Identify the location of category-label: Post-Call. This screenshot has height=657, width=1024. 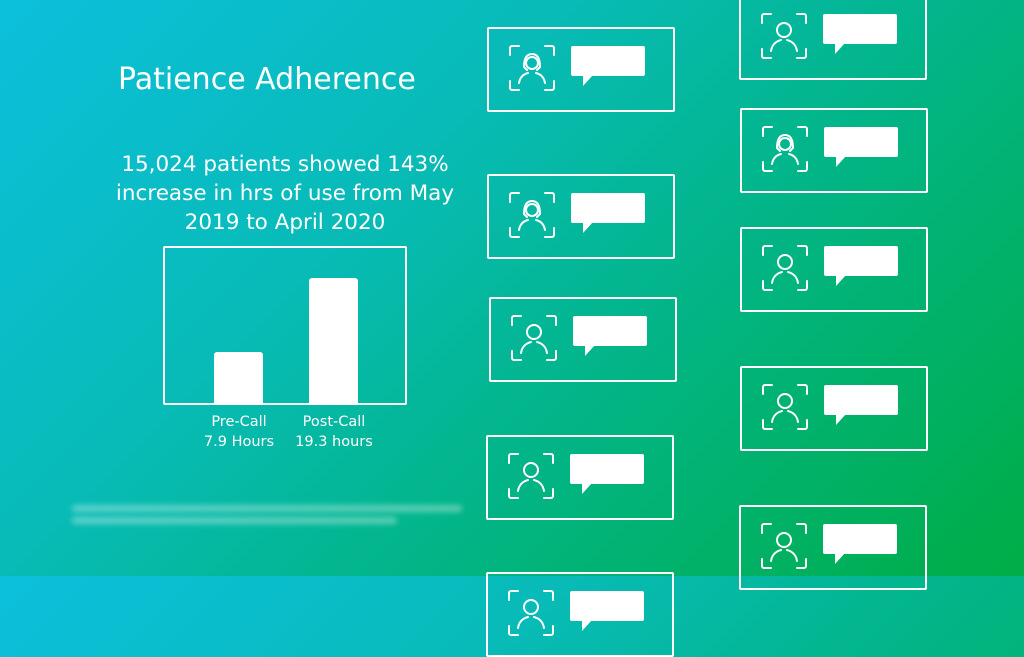
(334, 422).